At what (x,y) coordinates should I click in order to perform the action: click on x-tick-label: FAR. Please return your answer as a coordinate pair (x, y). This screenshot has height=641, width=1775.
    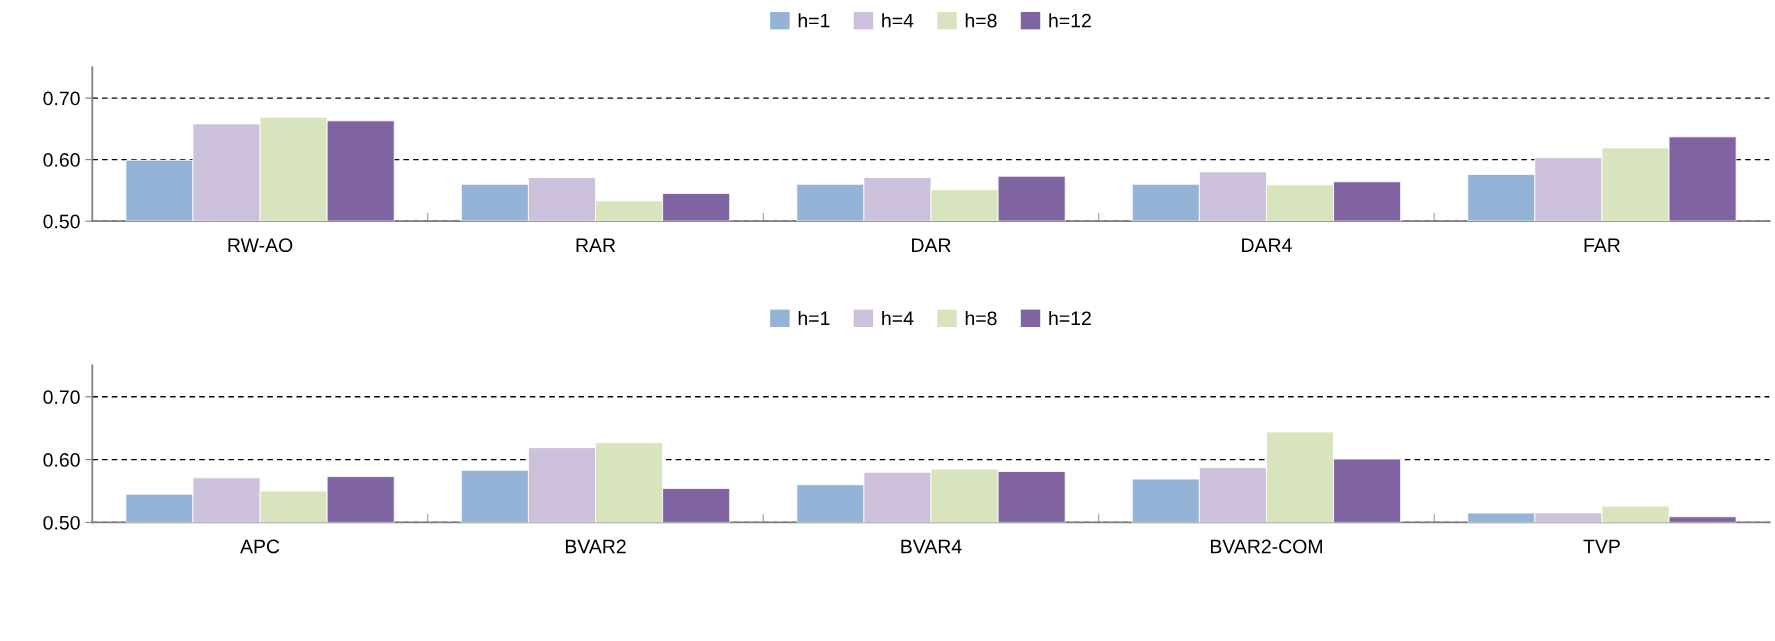
    Looking at the image, I should click on (1602, 245).